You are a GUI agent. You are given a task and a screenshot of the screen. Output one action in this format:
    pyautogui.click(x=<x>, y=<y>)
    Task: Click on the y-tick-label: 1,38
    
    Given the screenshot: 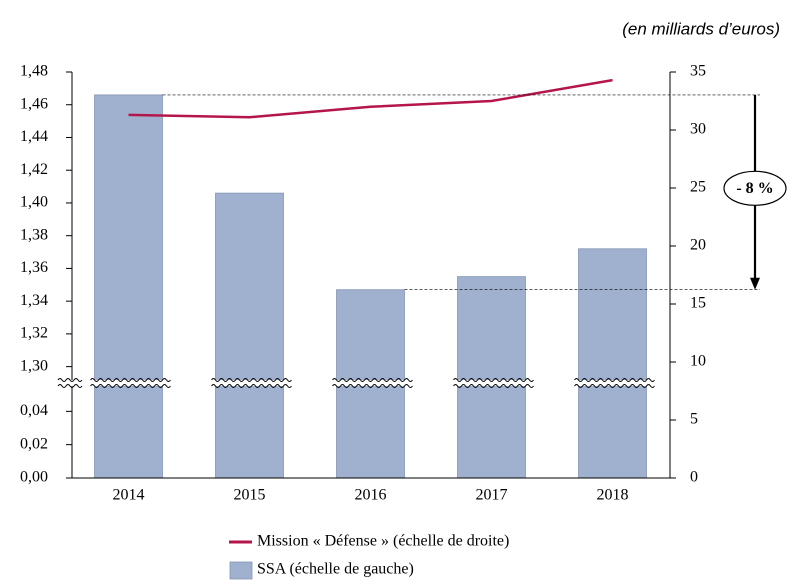 What is the action you would take?
    pyautogui.click(x=34, y=234)
    